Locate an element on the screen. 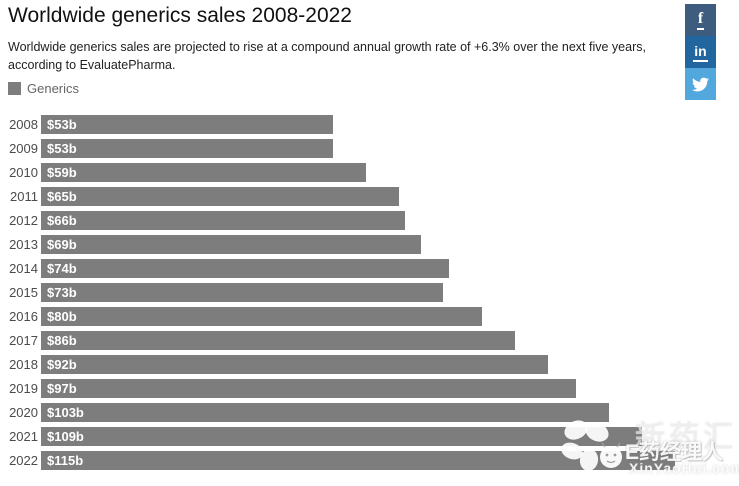 This screenshot has height=486, width=739. chart-row: 2014 $74b is located at coordinates (369, 268).